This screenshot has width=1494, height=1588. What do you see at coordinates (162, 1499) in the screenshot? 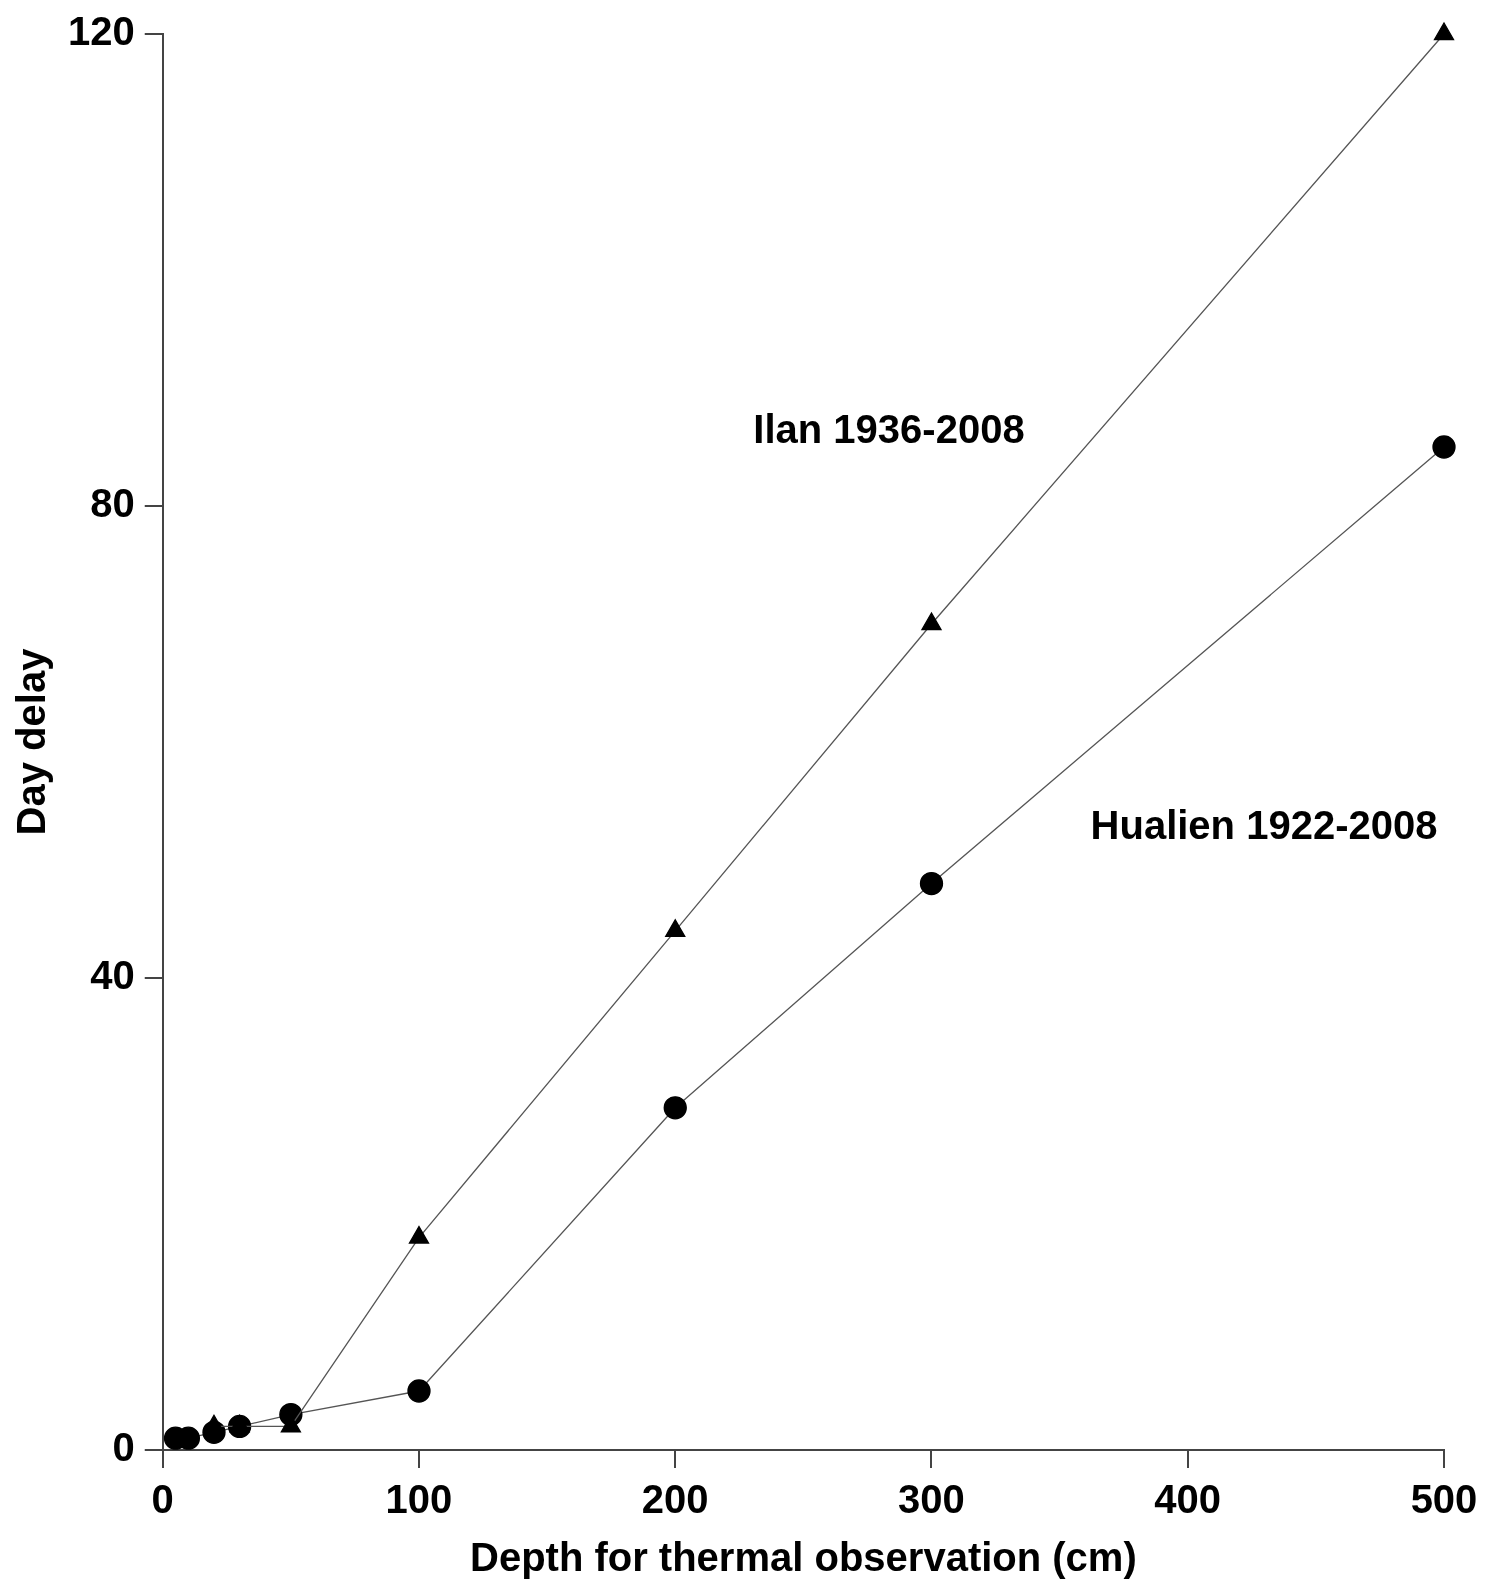
I see `x-tick-label: 0` at bounding box center [162, 1499].